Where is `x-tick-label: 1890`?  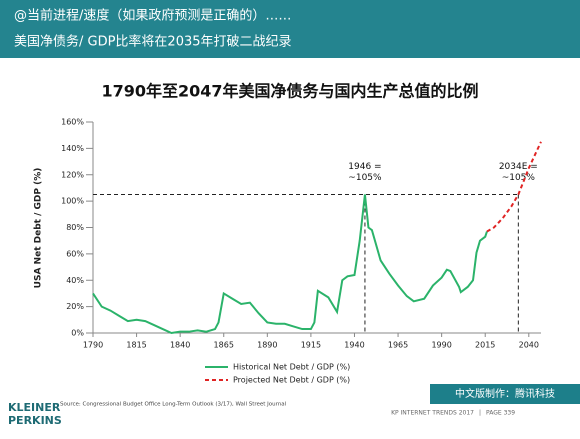 x-tick-label: 1890 is located at coordinates (267, 345).